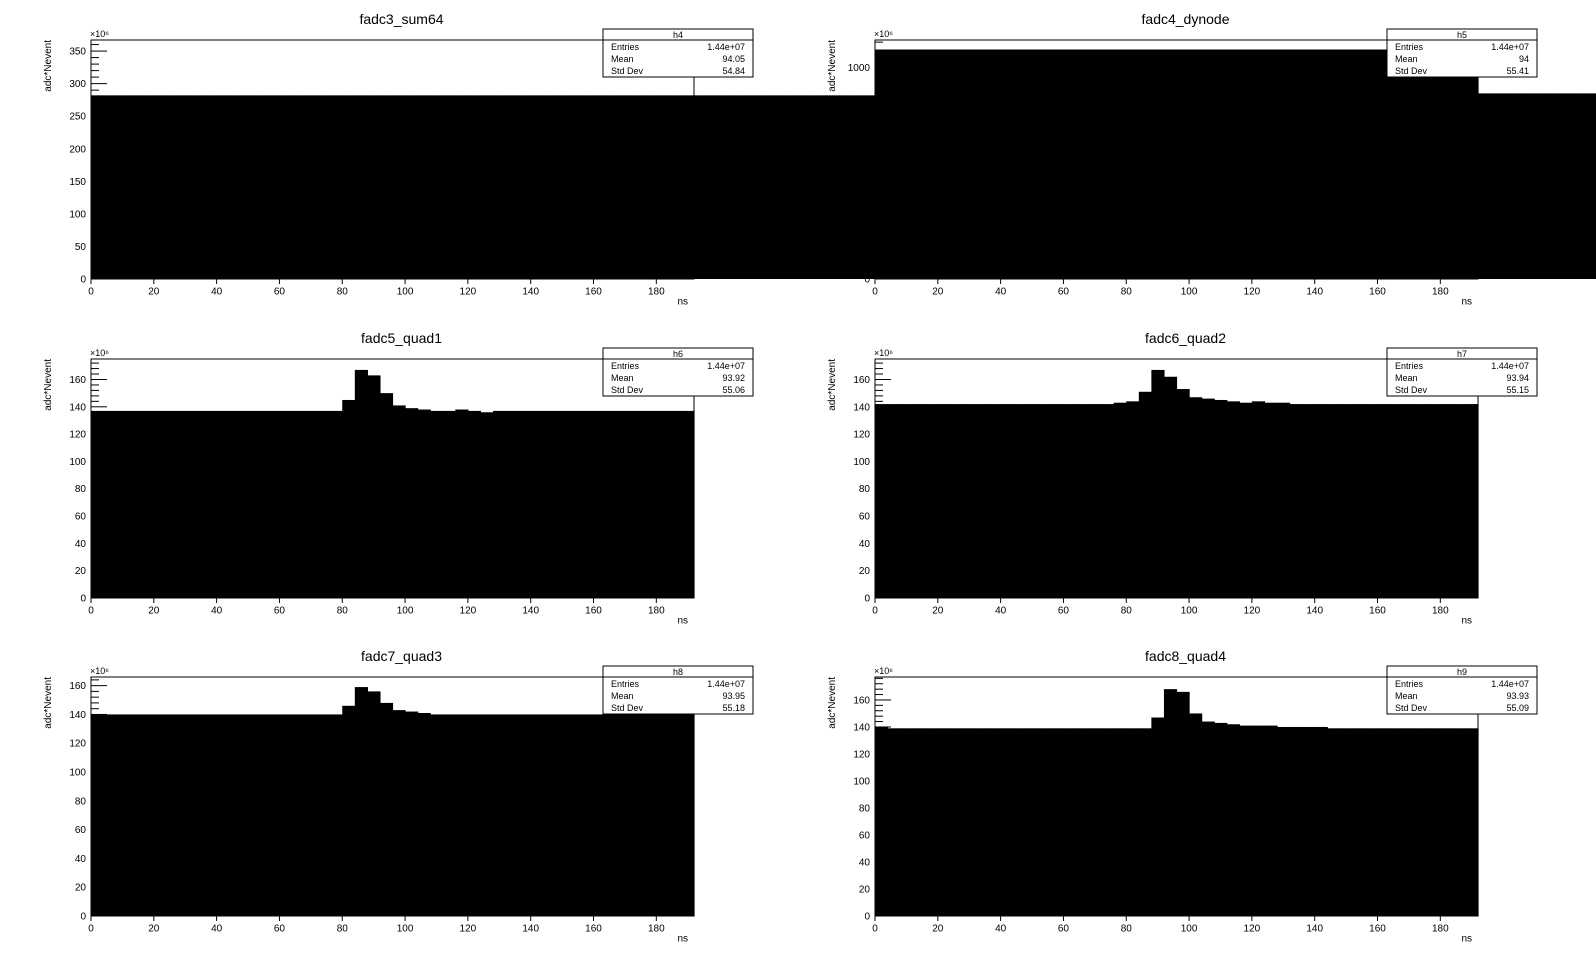 Image resolution: width=1596 pixels, height=972 pixels. I want to click on y-tick-label: 600, so click(861, 153).